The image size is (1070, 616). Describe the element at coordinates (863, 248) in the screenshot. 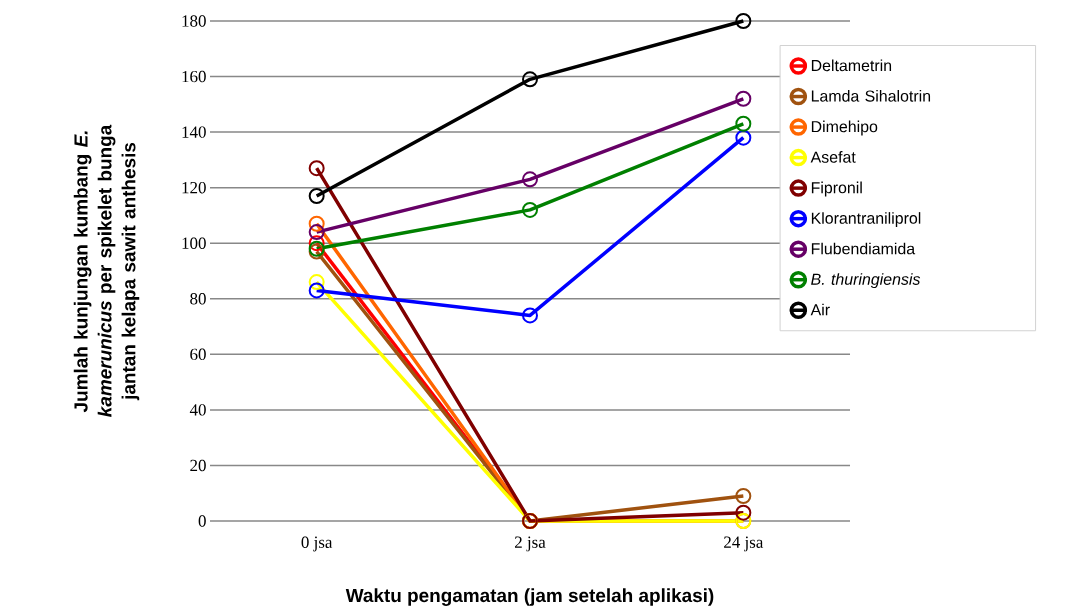

I see `legend-label: Flubendiamida` at that location.